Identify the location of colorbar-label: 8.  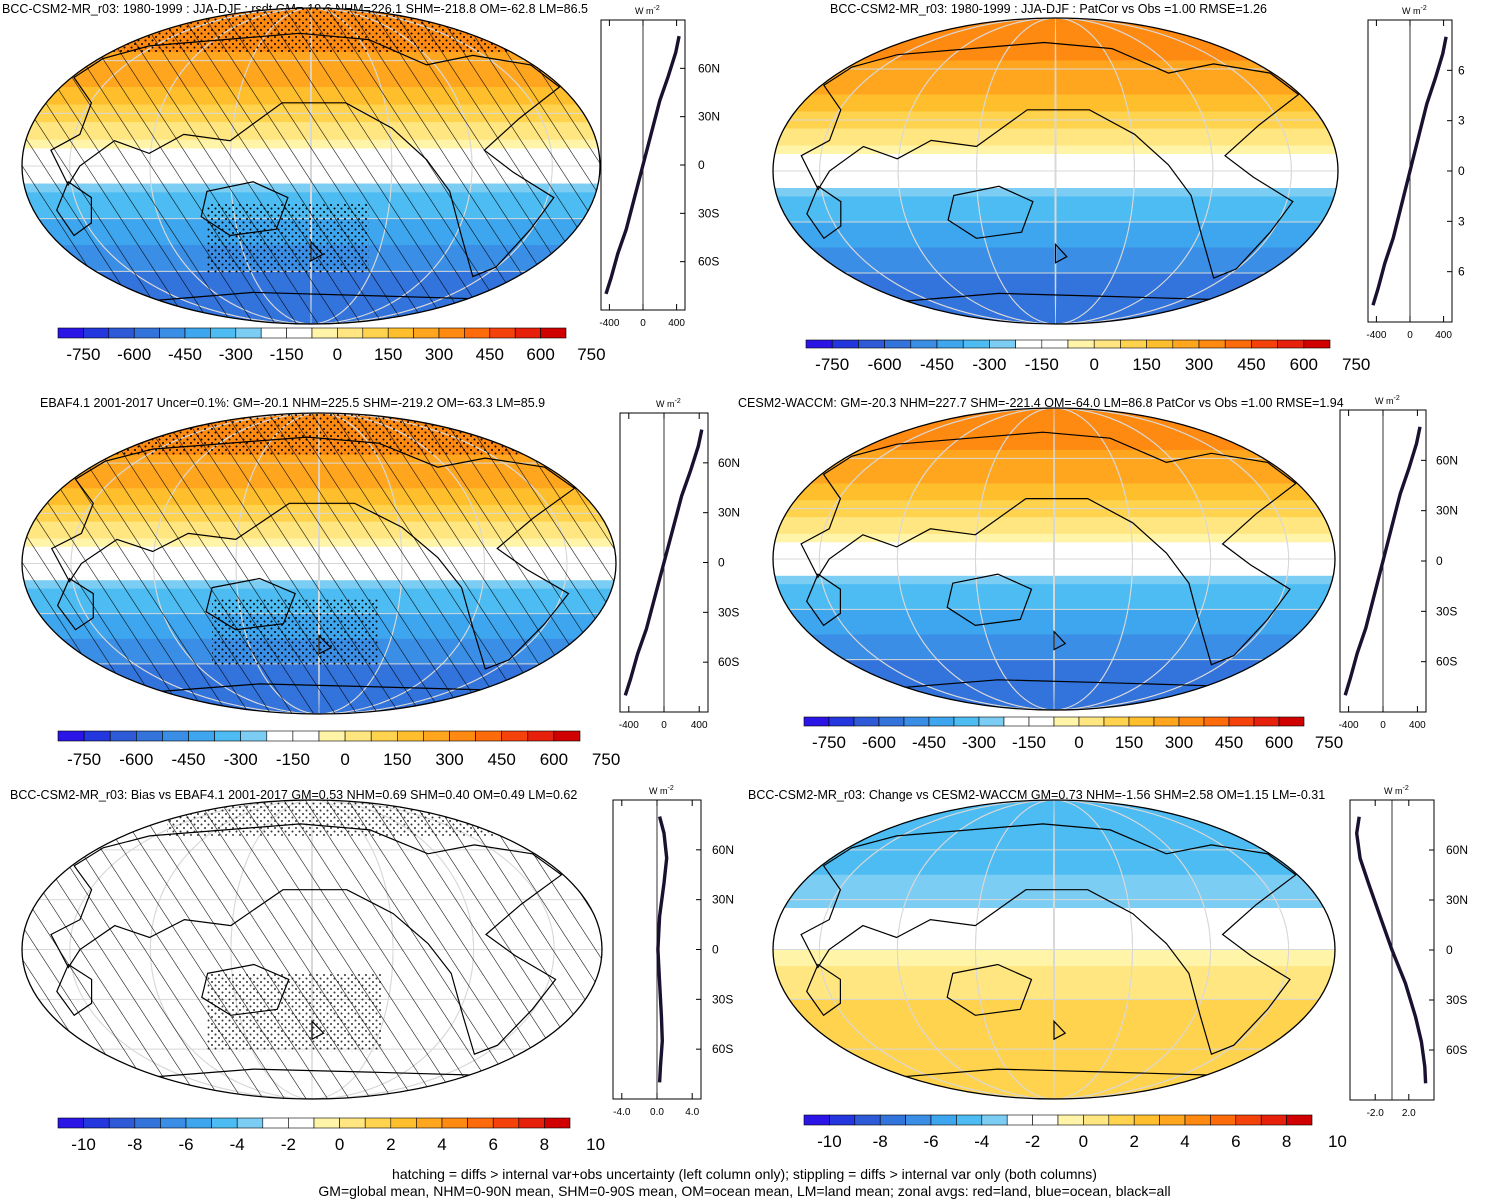
(544, 1144).